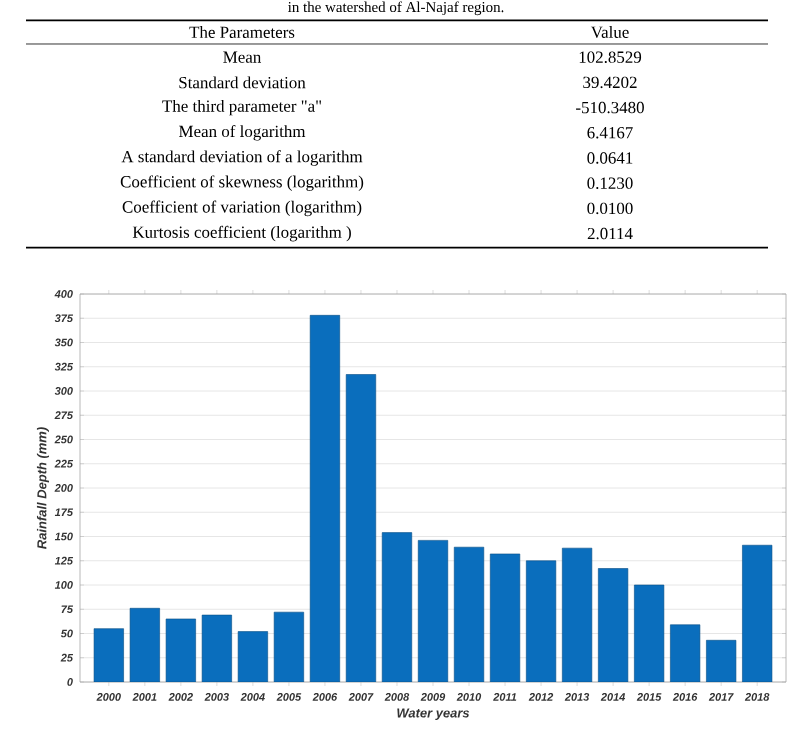 The width and height of the screenshot is (794, 736). What do you see at coordinates (610, 183) in the screenshot?
I see `text: 0.1230` at bounding box center [610, 183].